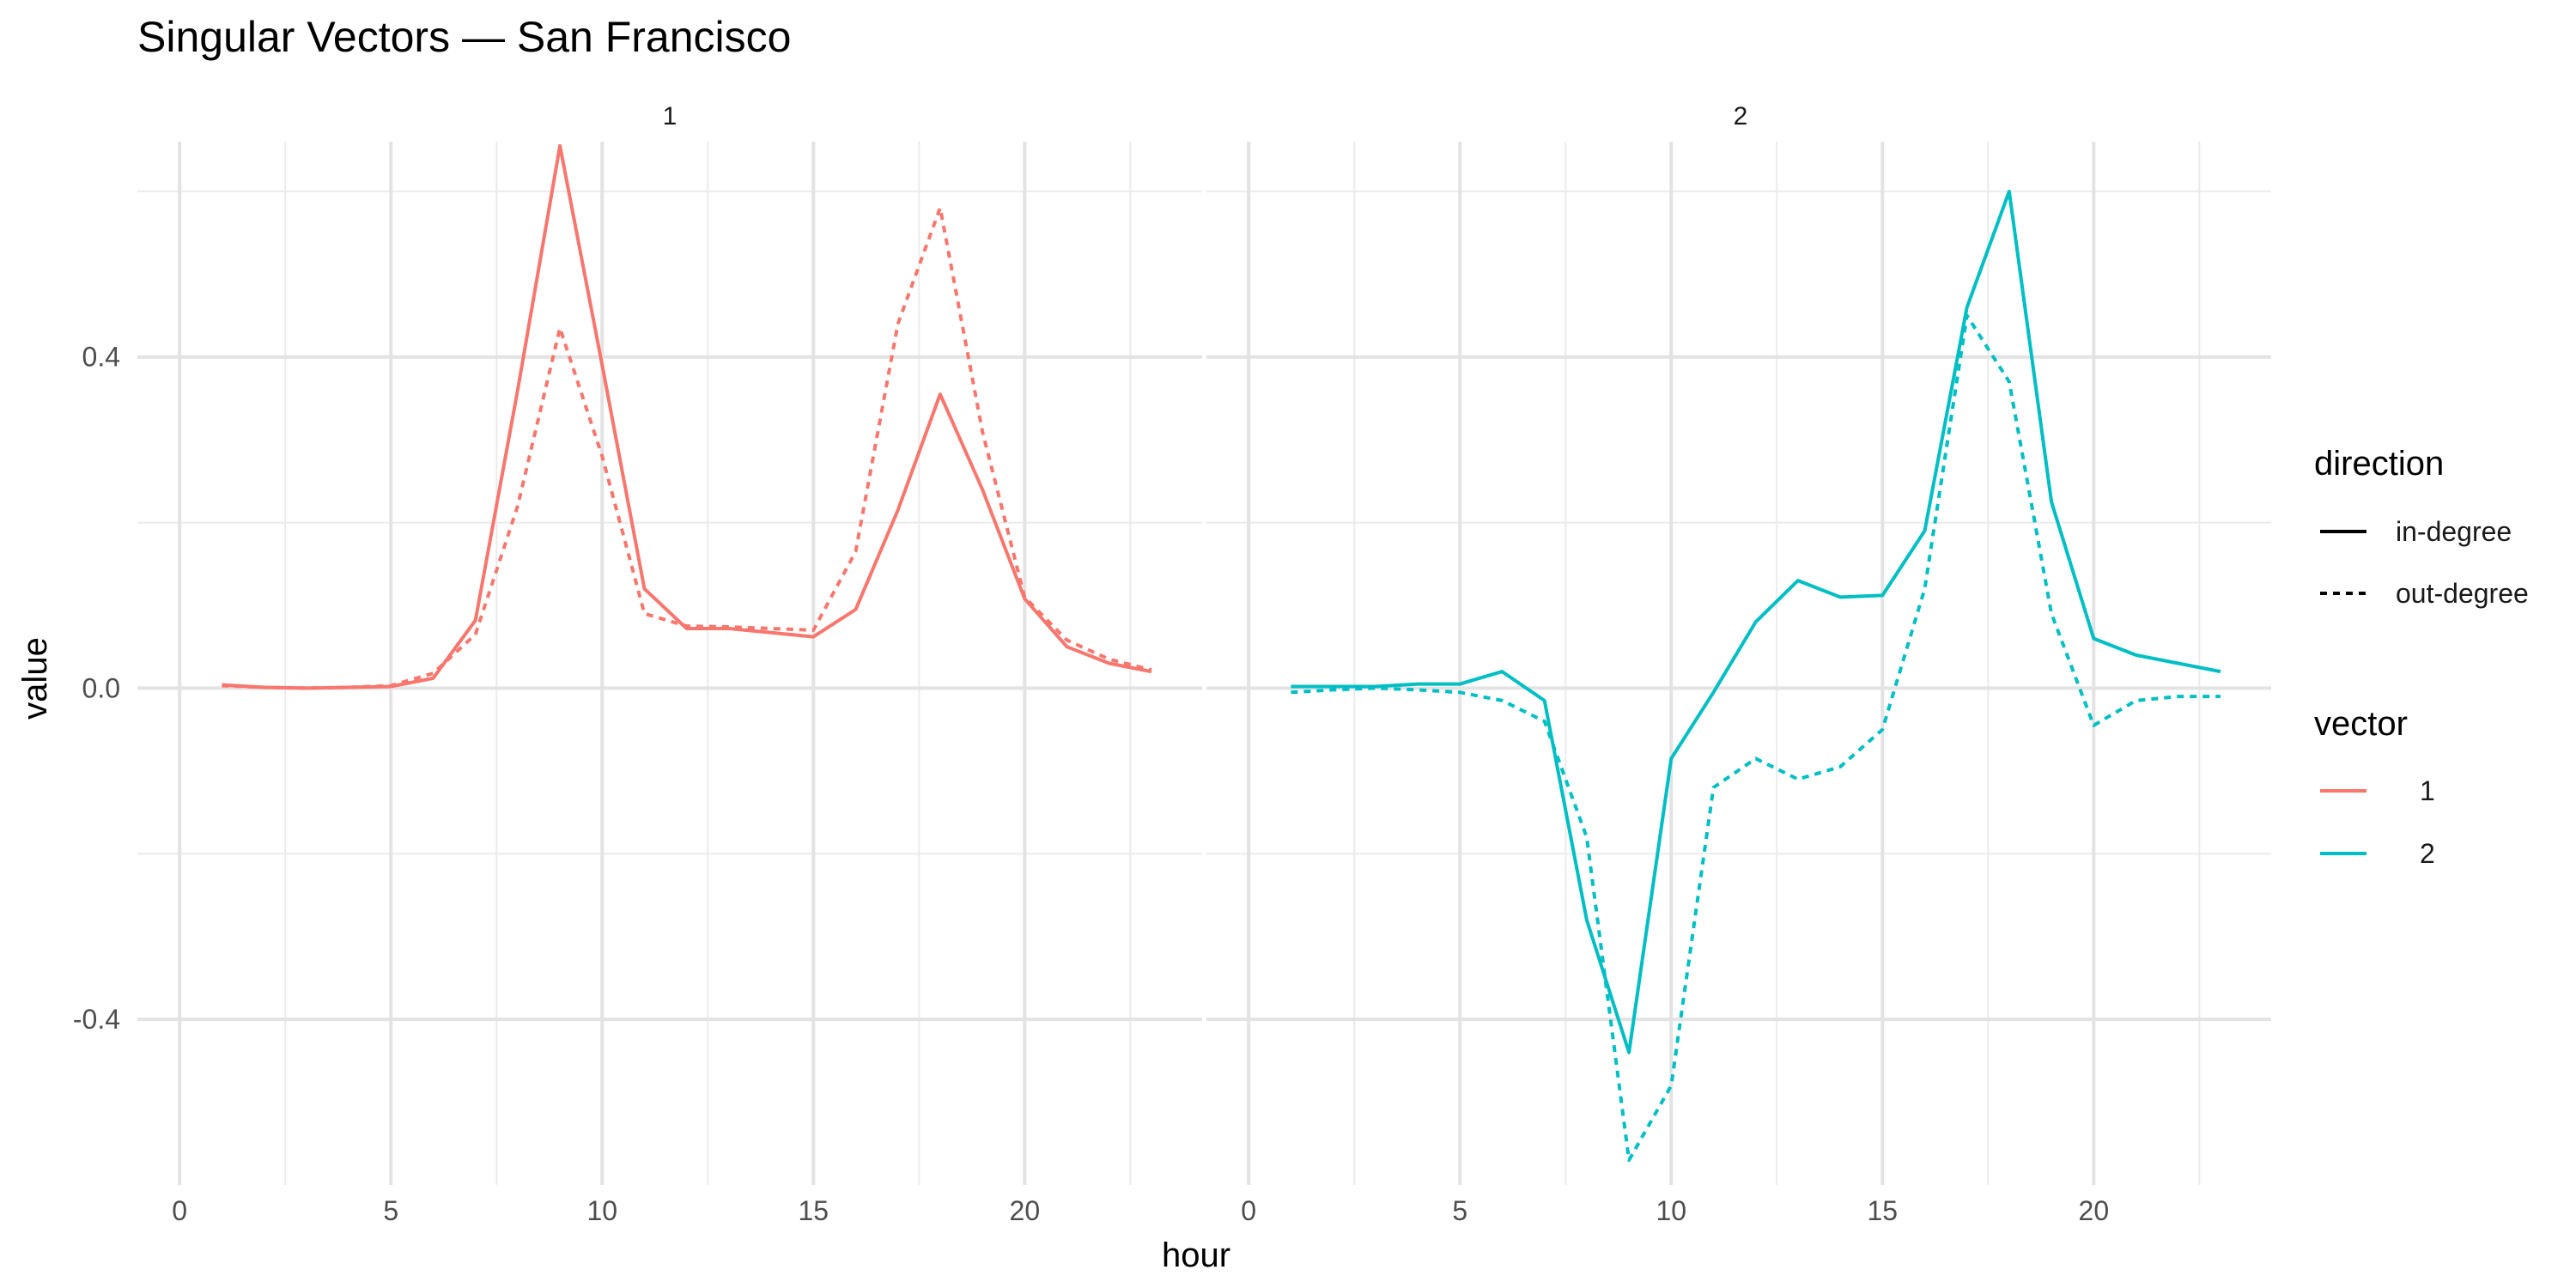 The height and width of the screenshot is (1288, 2576). What do you see at coordinates (101, 687) in the screenshot?
I see `y-tick-label: 0.0` at bounding box center [101, 687].